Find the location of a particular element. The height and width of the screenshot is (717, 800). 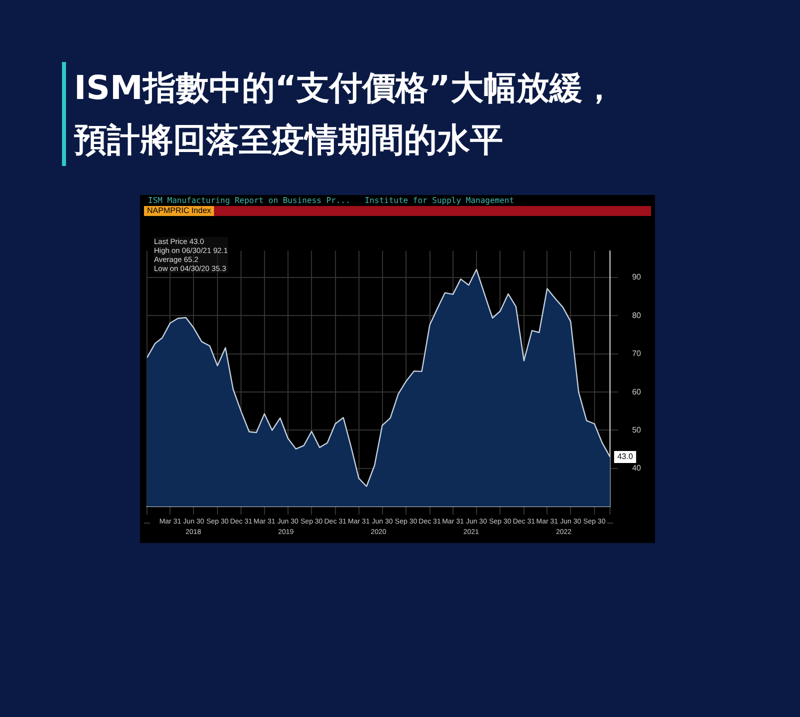

data-label: 43.0 is located at coordinates (625, 457).